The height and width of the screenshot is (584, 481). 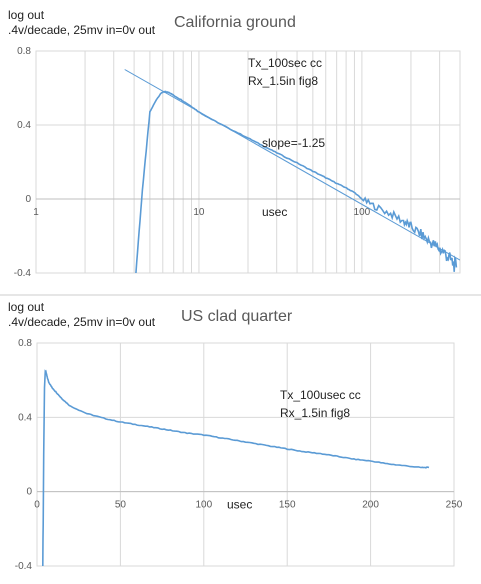 I want to click on x-tick-label: 200, so click(x=370, y=505).